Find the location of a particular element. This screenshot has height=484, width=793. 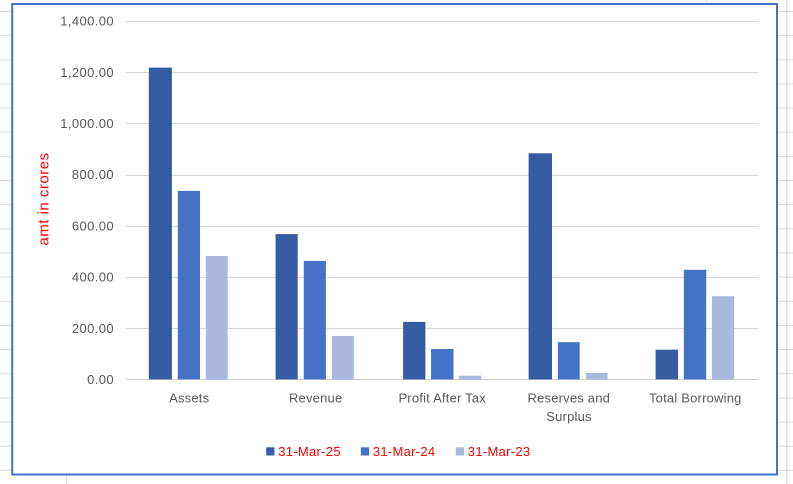

svg-text: Total Borrowing is located at coordinates (695, 398).